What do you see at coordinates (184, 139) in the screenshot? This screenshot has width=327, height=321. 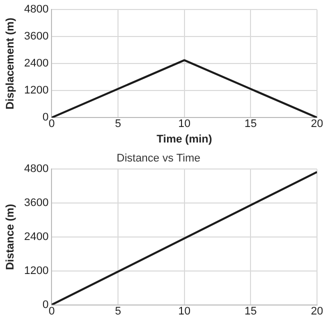 I see `x-axis-title: Time (min)` at bounding box center [184, 139].